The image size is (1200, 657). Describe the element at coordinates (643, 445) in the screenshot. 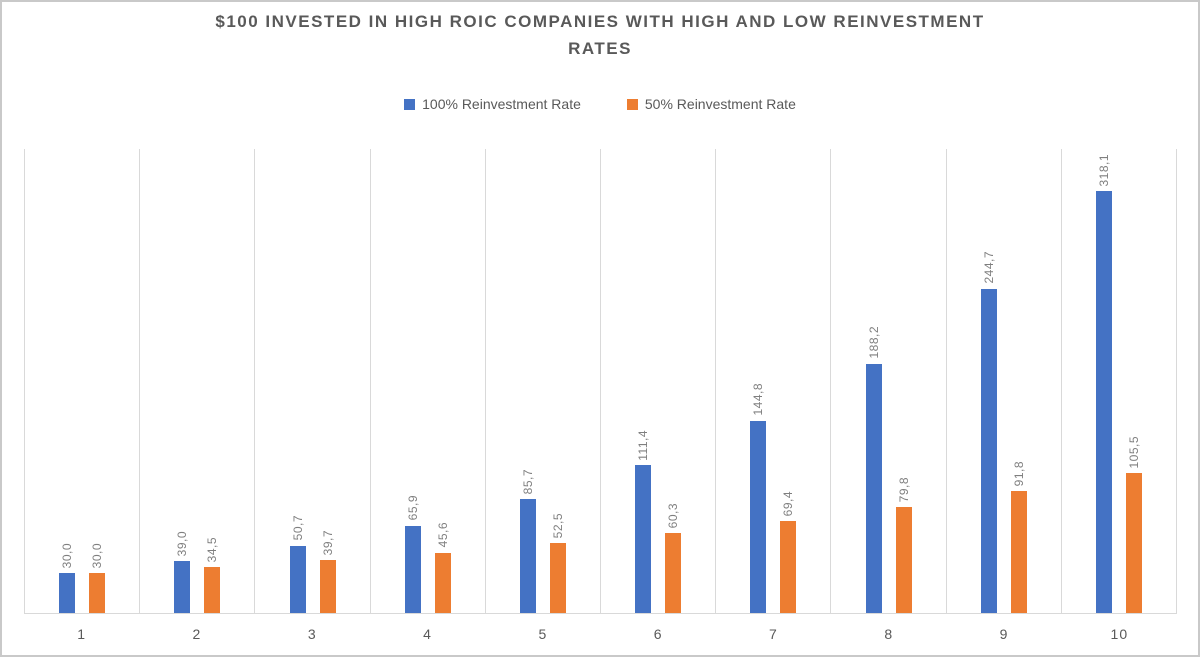

I see `data-label: 111,4` at that location.